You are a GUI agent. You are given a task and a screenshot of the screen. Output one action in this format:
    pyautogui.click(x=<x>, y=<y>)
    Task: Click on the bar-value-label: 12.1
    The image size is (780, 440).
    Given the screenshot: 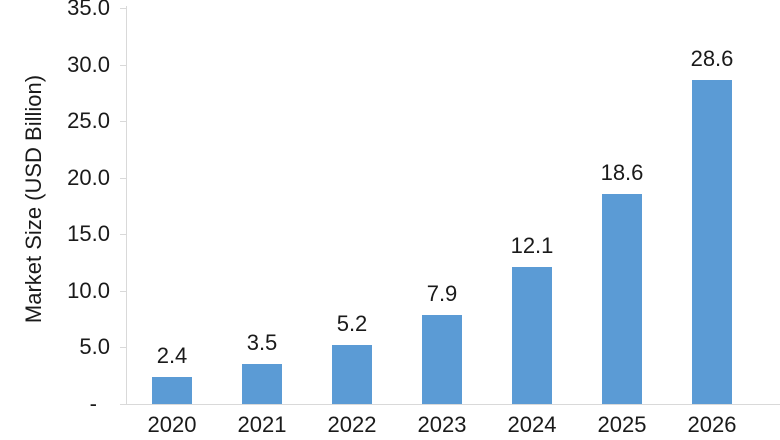 What is the action you would take?
    pyautogui.click(x=532, y=245)
    